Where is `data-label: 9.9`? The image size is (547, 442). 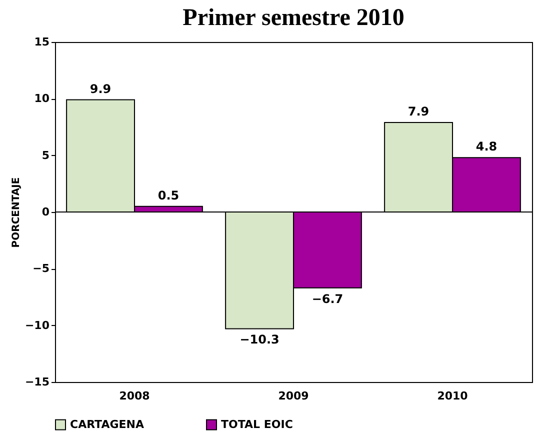
data-label: 9.9 is located at coordinates (101, 89).